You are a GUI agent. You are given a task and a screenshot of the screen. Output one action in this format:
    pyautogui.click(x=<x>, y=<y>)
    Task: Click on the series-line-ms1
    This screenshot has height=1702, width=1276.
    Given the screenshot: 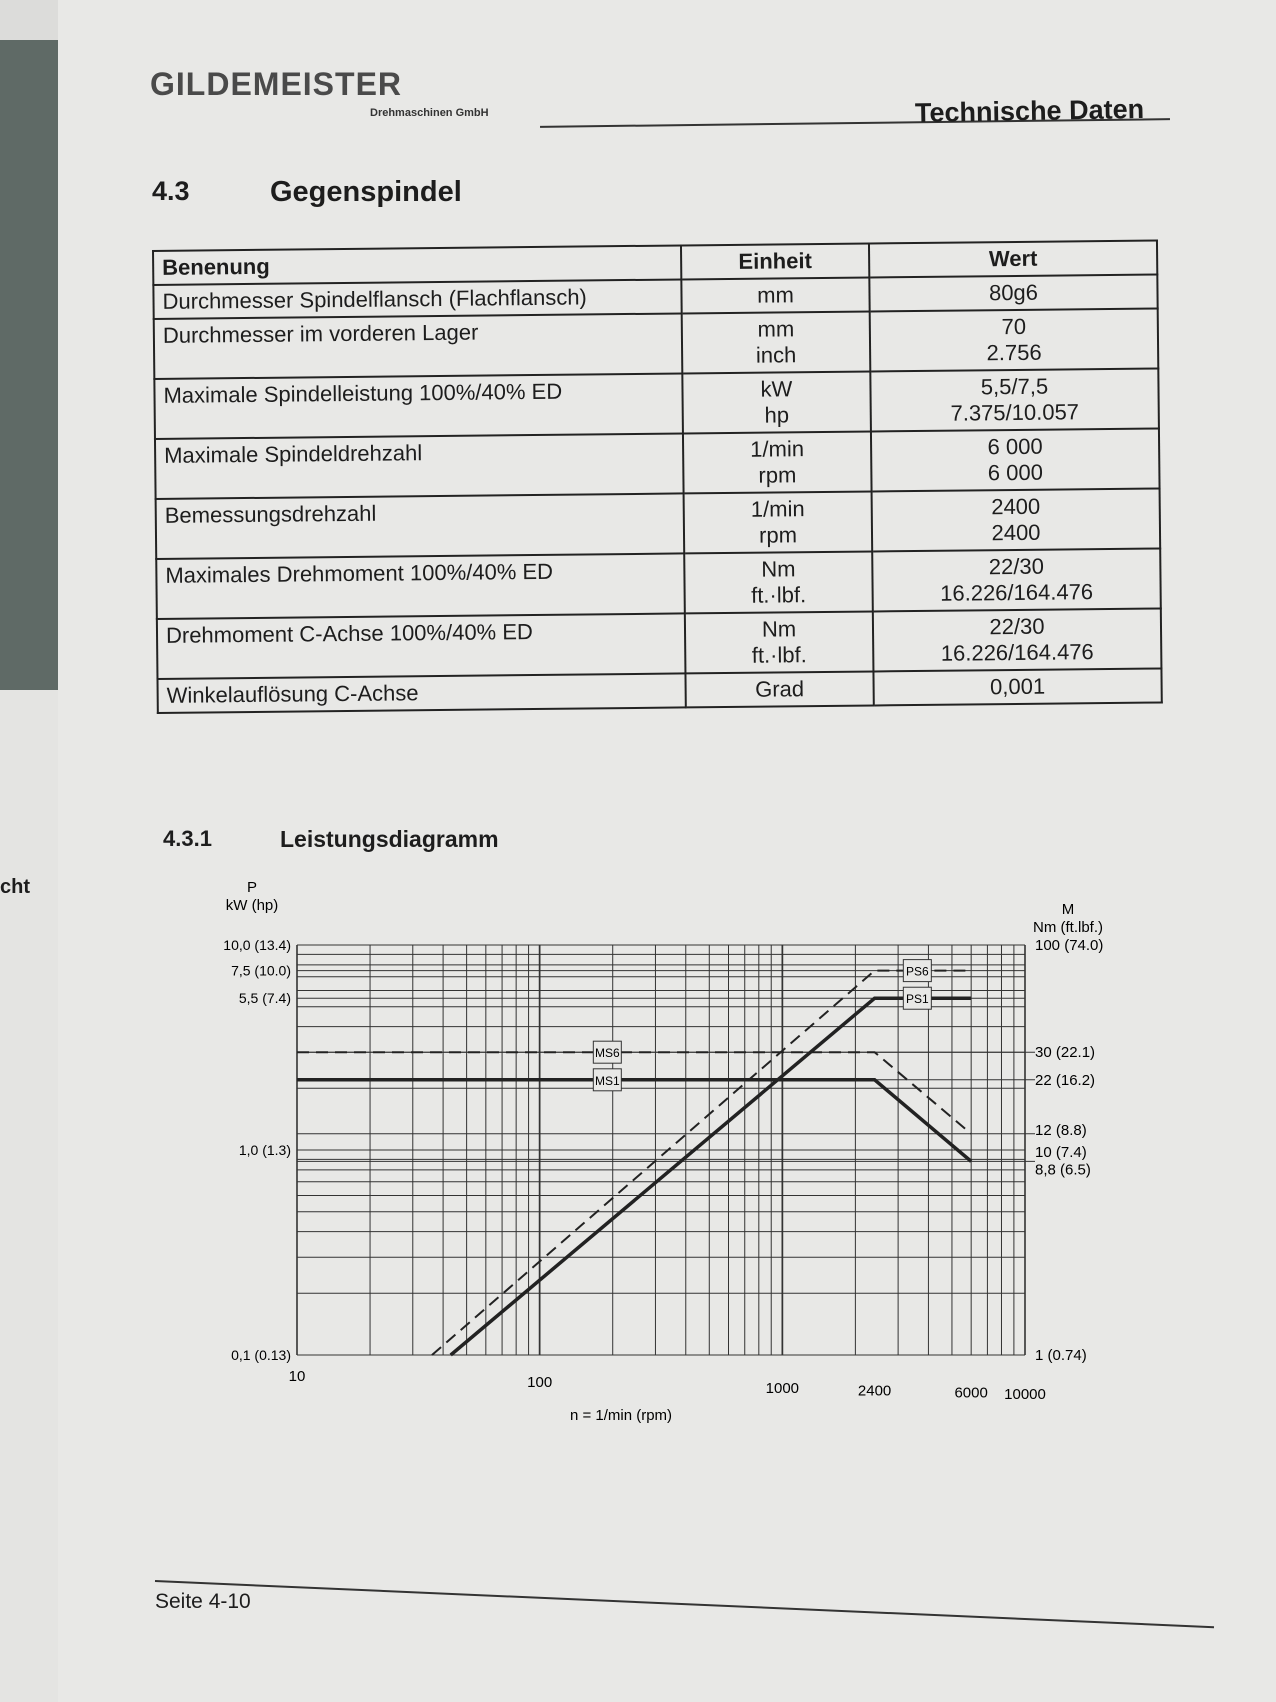 What is the action you would take?
    pyautogui.click(x=635, y=1120)
    